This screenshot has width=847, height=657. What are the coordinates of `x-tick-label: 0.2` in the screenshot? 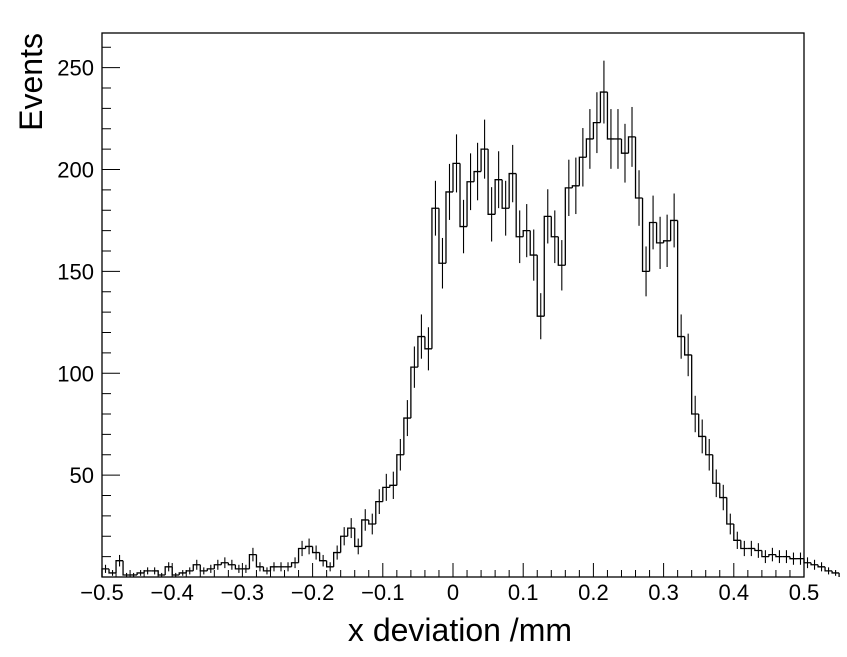 It's located at (593, 592).